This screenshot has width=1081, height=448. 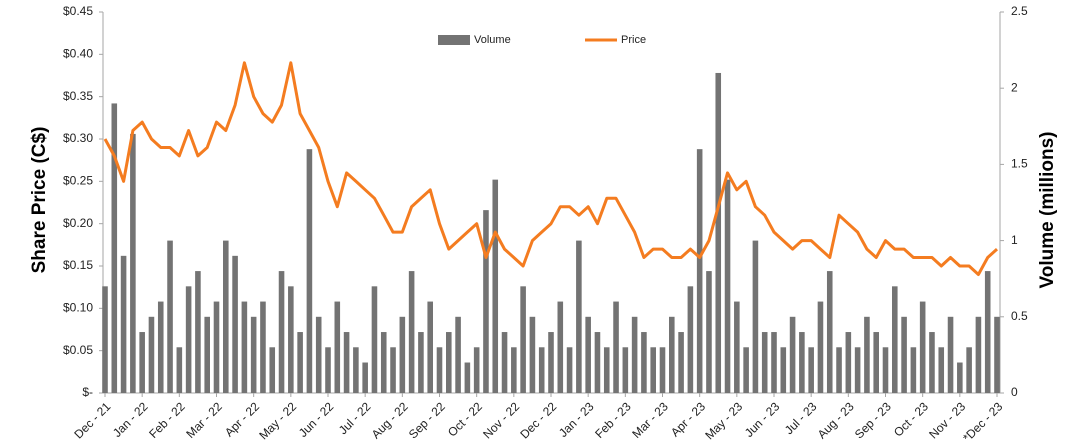 I want to click on y2-tick-label: 0.5, so click(x=1019, y=316).